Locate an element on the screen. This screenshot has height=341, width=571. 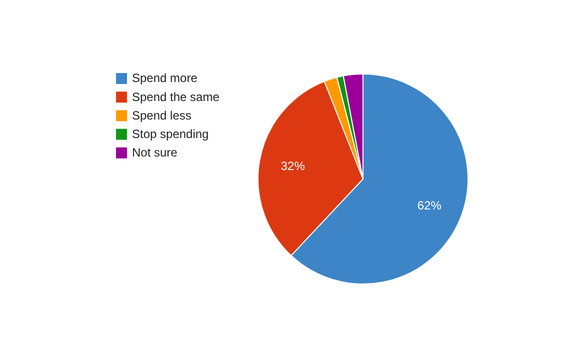
legend-label: Not sure is located at coordinates (155, 153).